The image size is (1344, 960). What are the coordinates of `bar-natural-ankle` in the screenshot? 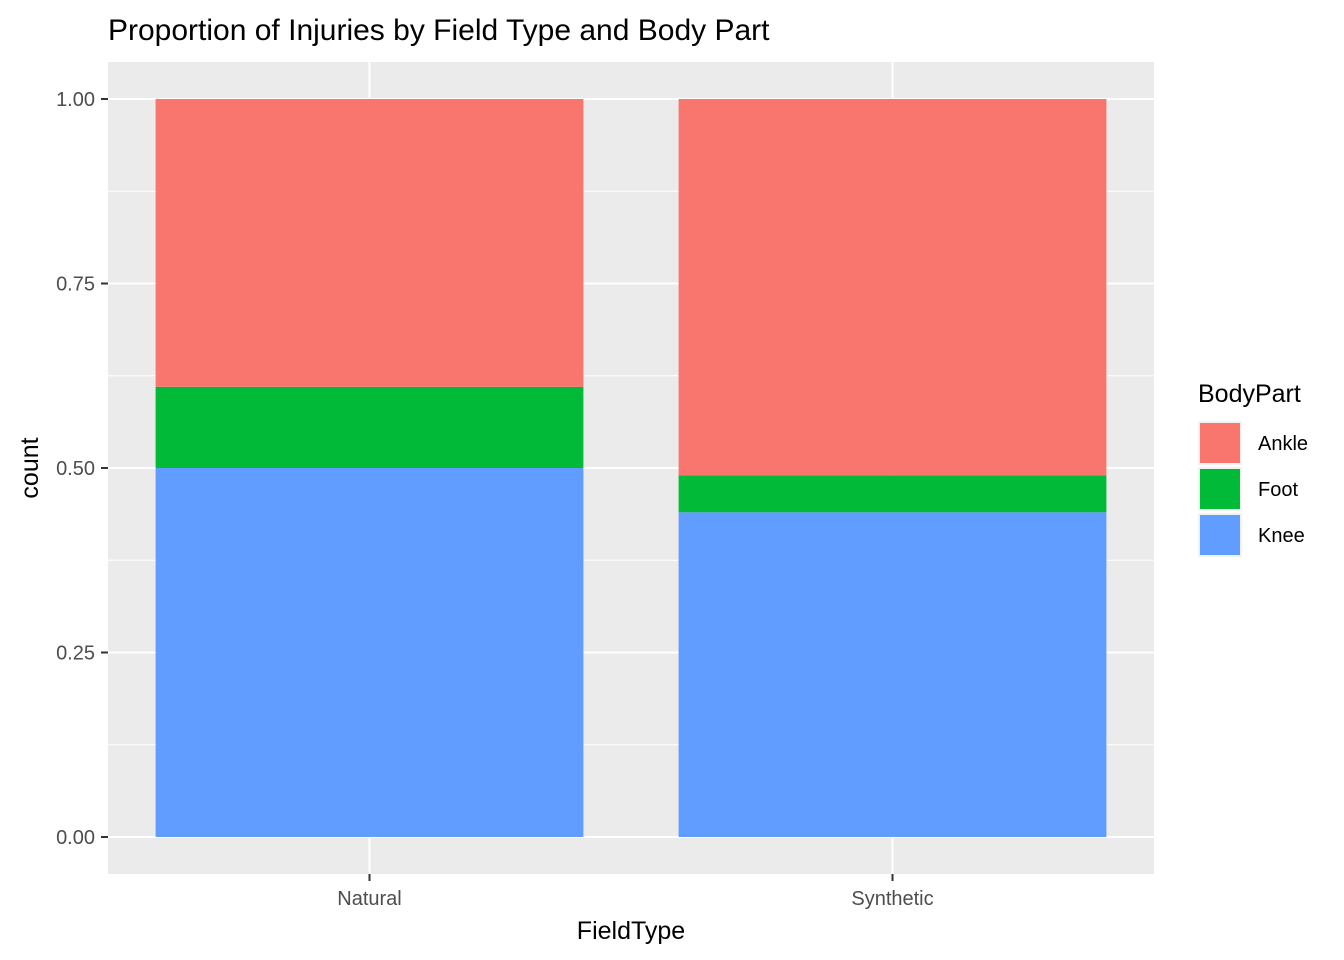 It's located at (369, 243).